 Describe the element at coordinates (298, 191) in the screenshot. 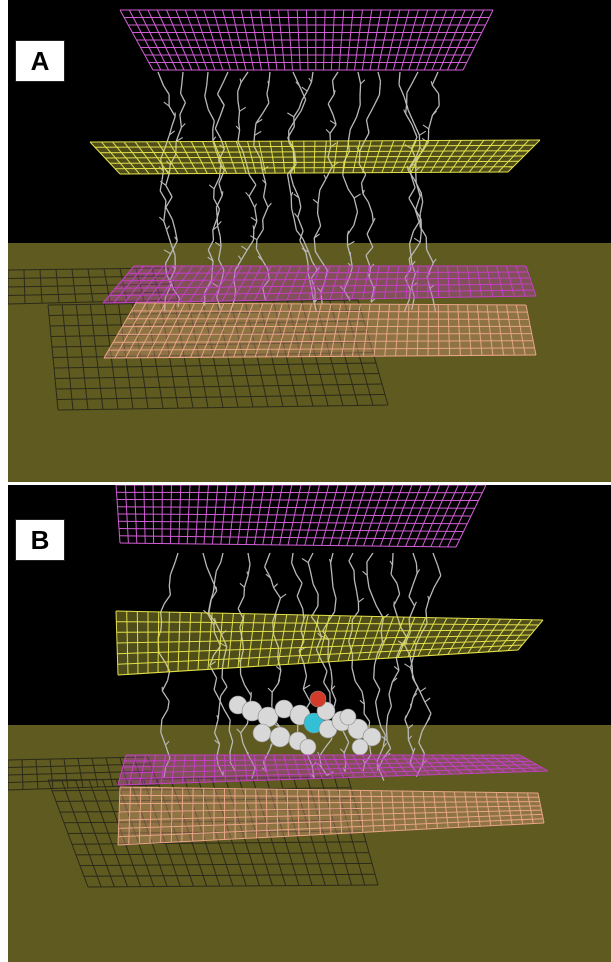

I see `lipid-chains` at that location.